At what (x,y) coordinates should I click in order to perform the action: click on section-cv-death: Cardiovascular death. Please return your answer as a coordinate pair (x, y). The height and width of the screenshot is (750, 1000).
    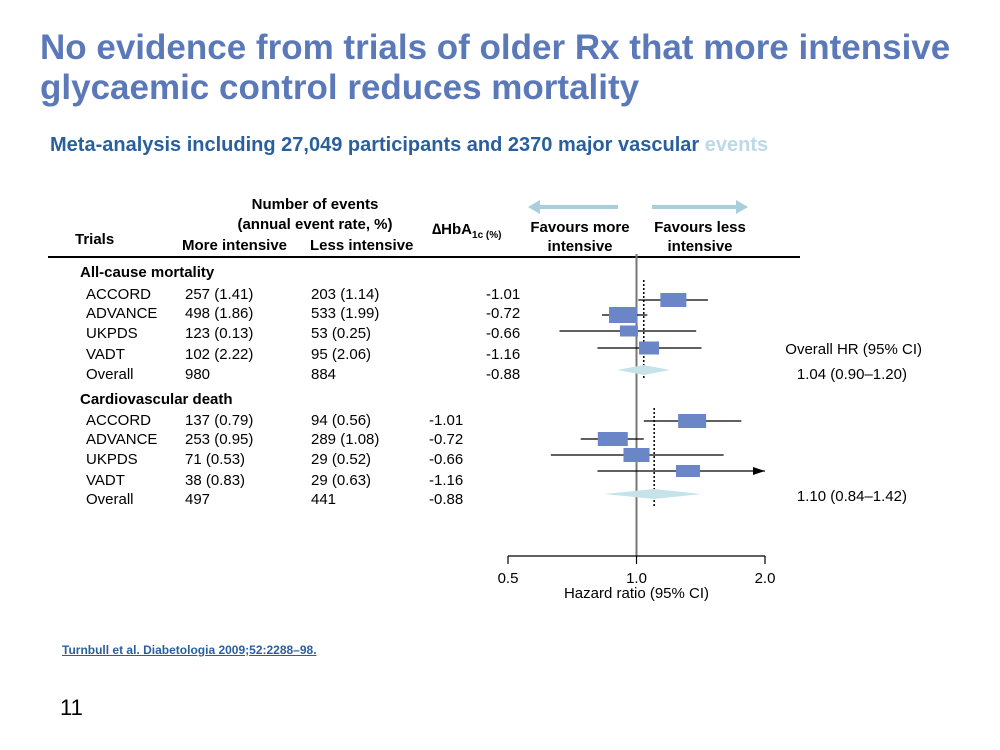
    Looking at the image, I should click on (156, 399).